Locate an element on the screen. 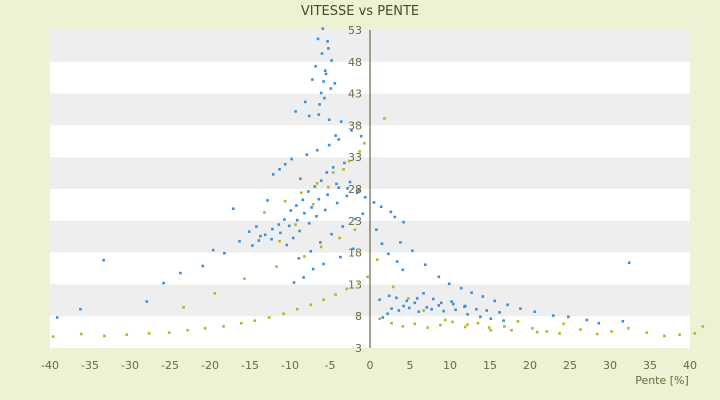 Image resolution: width=720 pixels, height=400 pixels. x-tick-label: -10 is located at coordinates (290, 365).